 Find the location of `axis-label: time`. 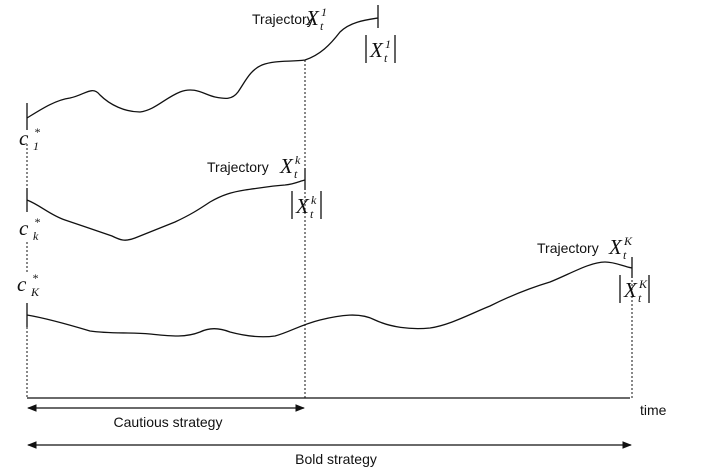

axis-label: time is located at coordinates (653, 410).